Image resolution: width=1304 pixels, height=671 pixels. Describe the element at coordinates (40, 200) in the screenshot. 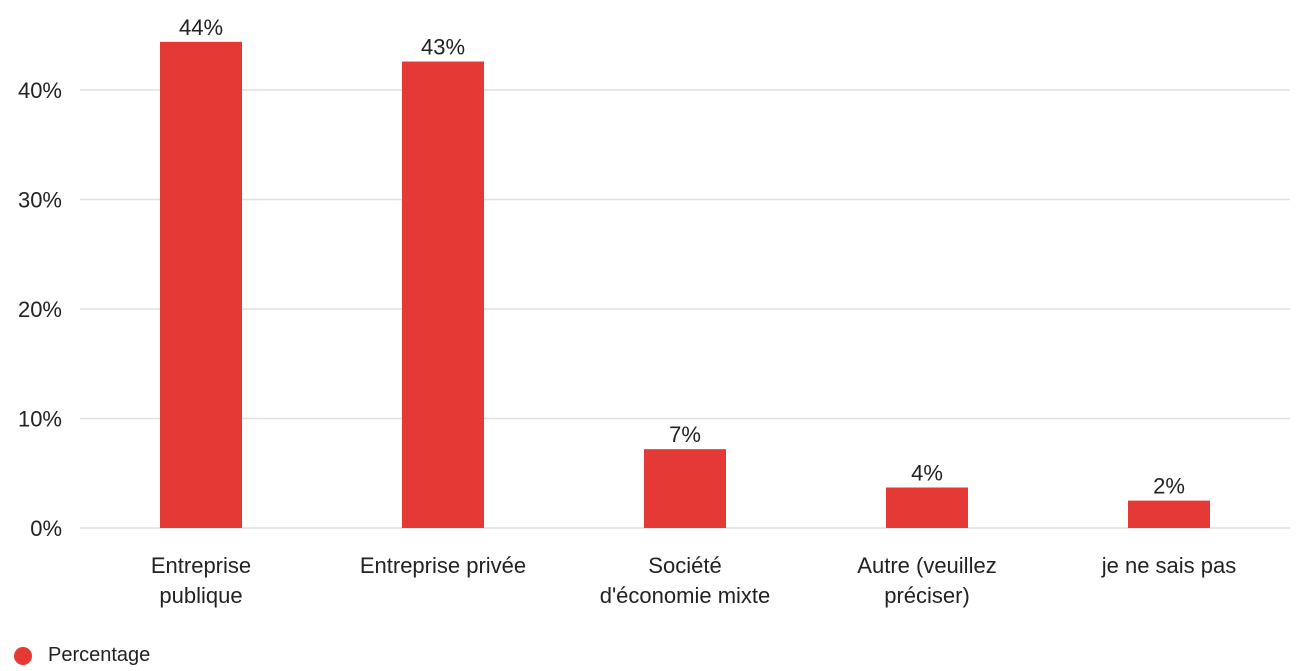

I see `y-tick-label: 30%` at that location.